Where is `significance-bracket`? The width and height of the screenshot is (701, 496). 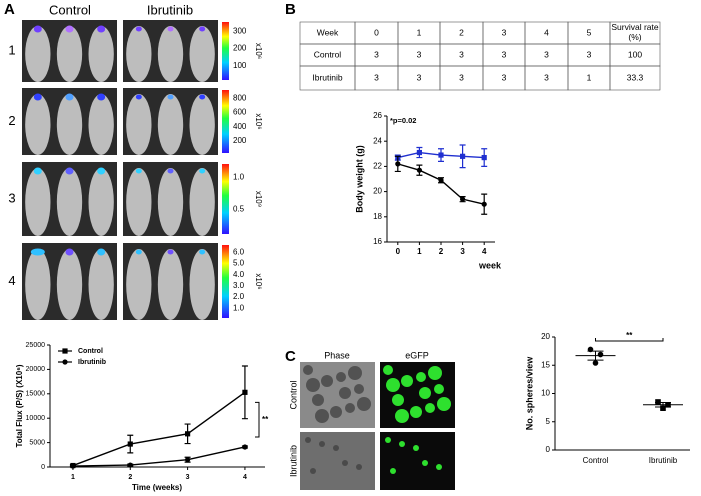 significance-bracket is located at coordinates (257, 419).